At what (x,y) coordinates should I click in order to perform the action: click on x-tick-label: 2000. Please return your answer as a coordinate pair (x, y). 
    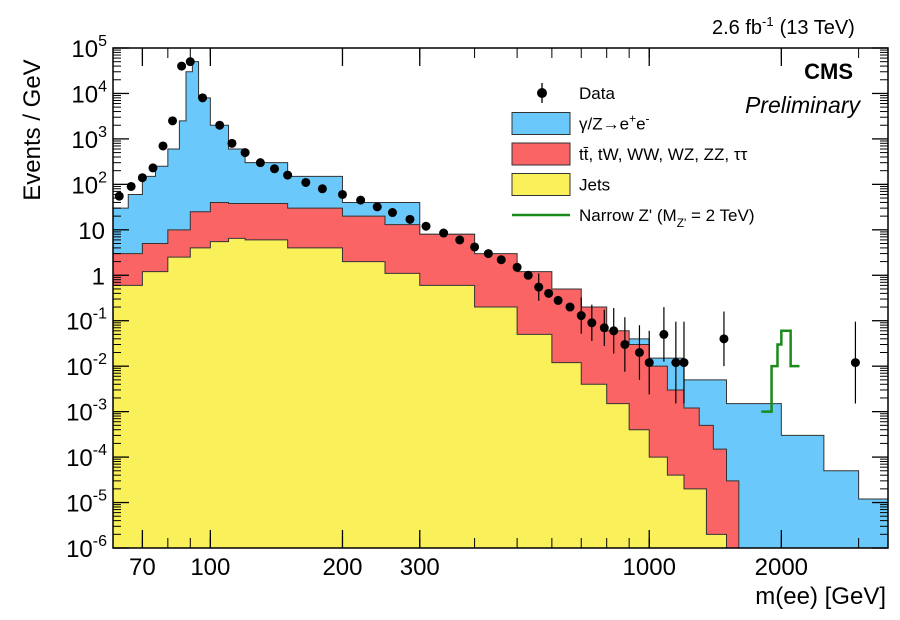
    Looking at the image, I should click on (781, 567).